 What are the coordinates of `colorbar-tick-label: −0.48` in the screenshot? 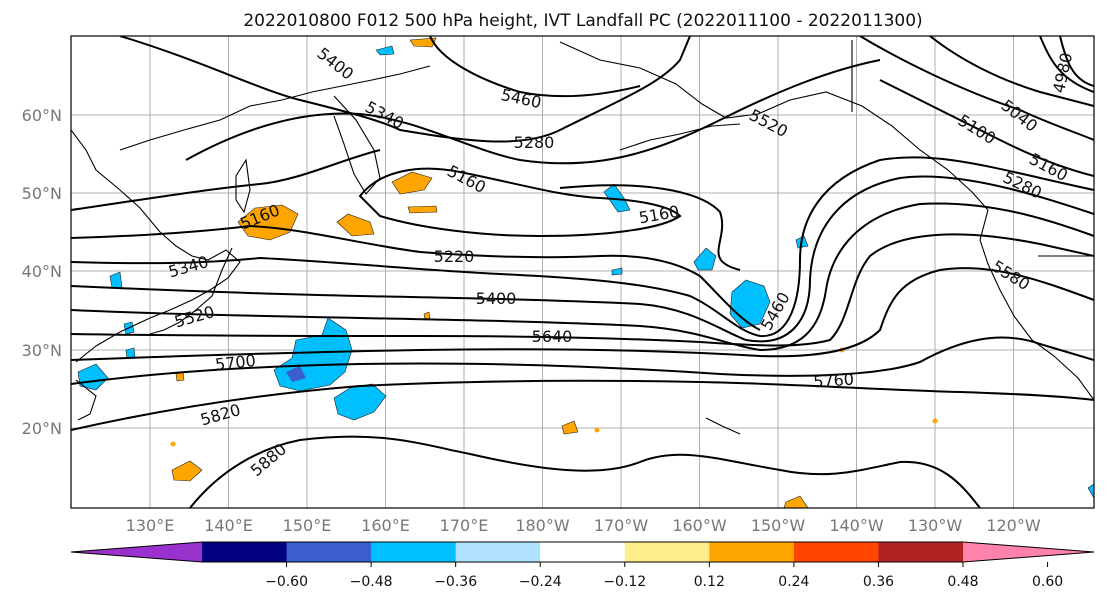 It's located at (371, 582).